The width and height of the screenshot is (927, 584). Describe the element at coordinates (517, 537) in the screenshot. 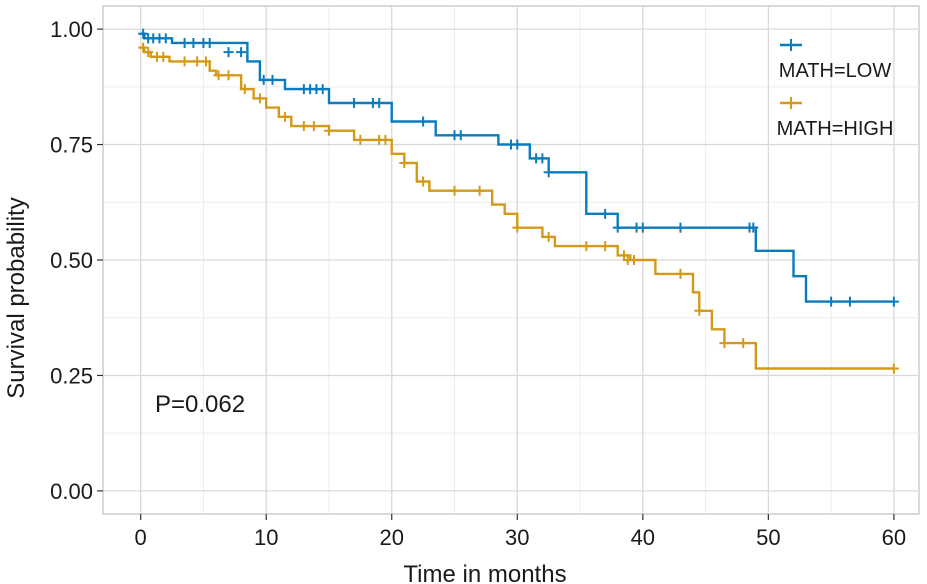

I see `x-tick-label: 30` at that location.